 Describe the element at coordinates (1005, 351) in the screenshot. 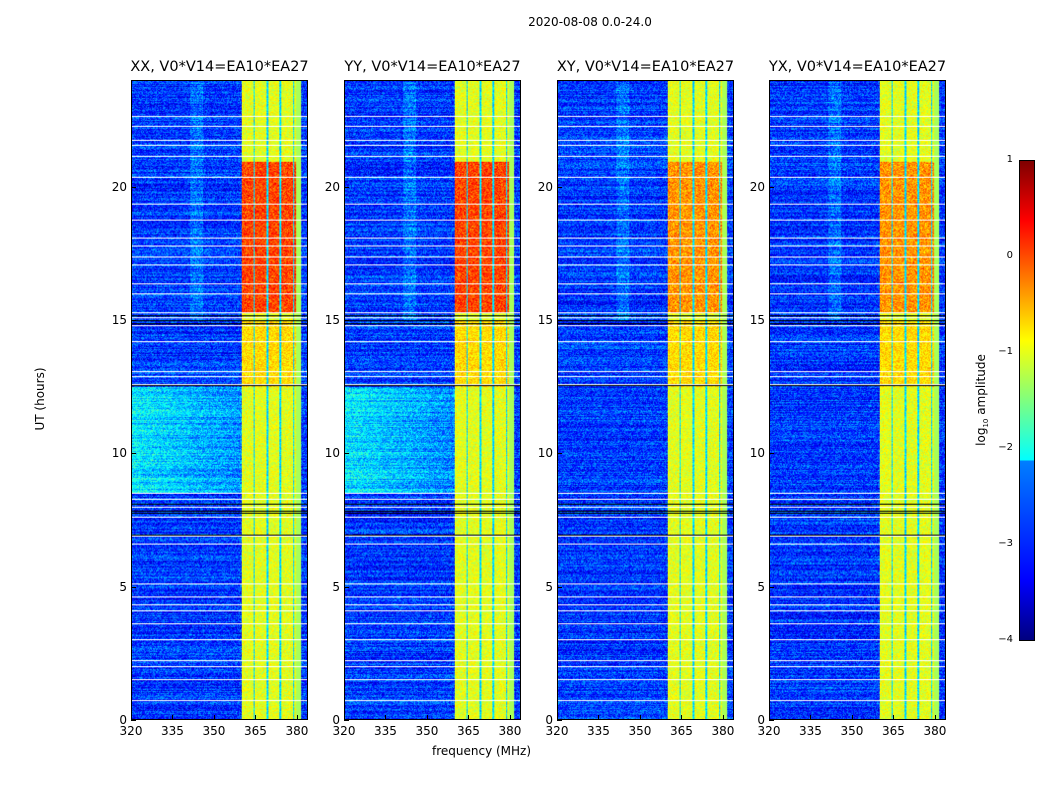

I see `colorbar-tick-label: −1` at that location.